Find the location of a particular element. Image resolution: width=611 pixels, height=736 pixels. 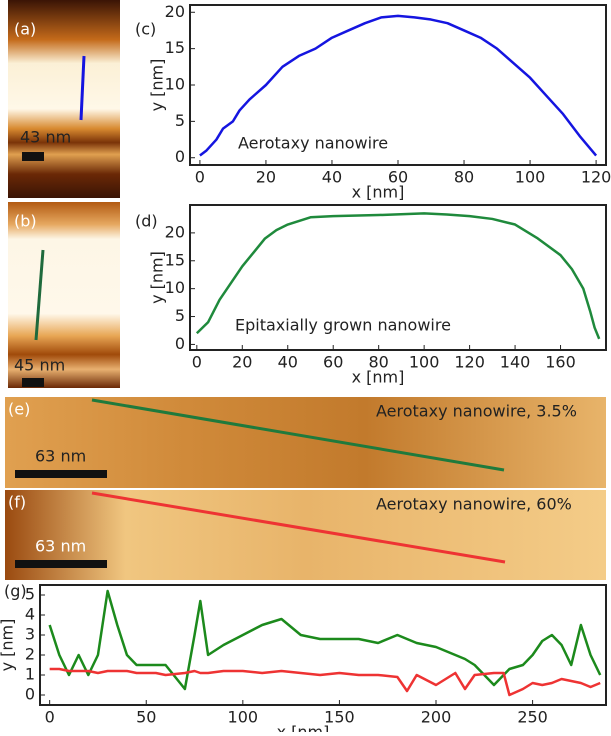

x-tick-label: 150 is located at coordinates (339, 717).